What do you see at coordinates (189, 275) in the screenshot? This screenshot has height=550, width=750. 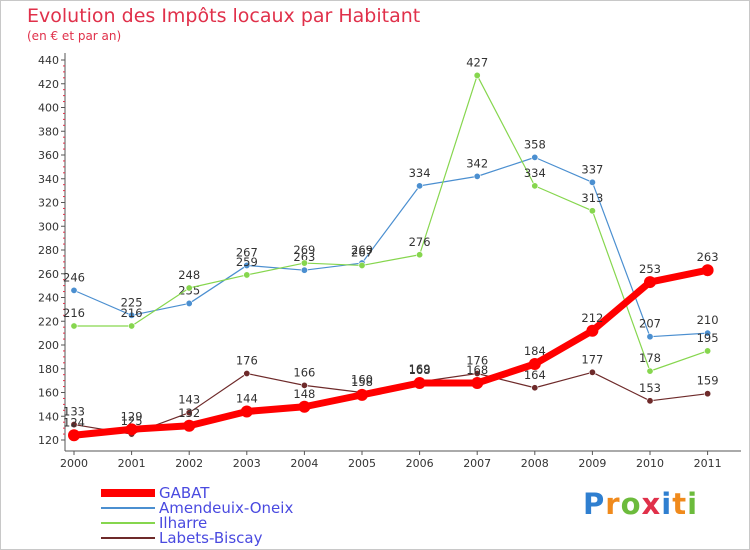 I see `data-label: 248` at bounding box center [189, 275].